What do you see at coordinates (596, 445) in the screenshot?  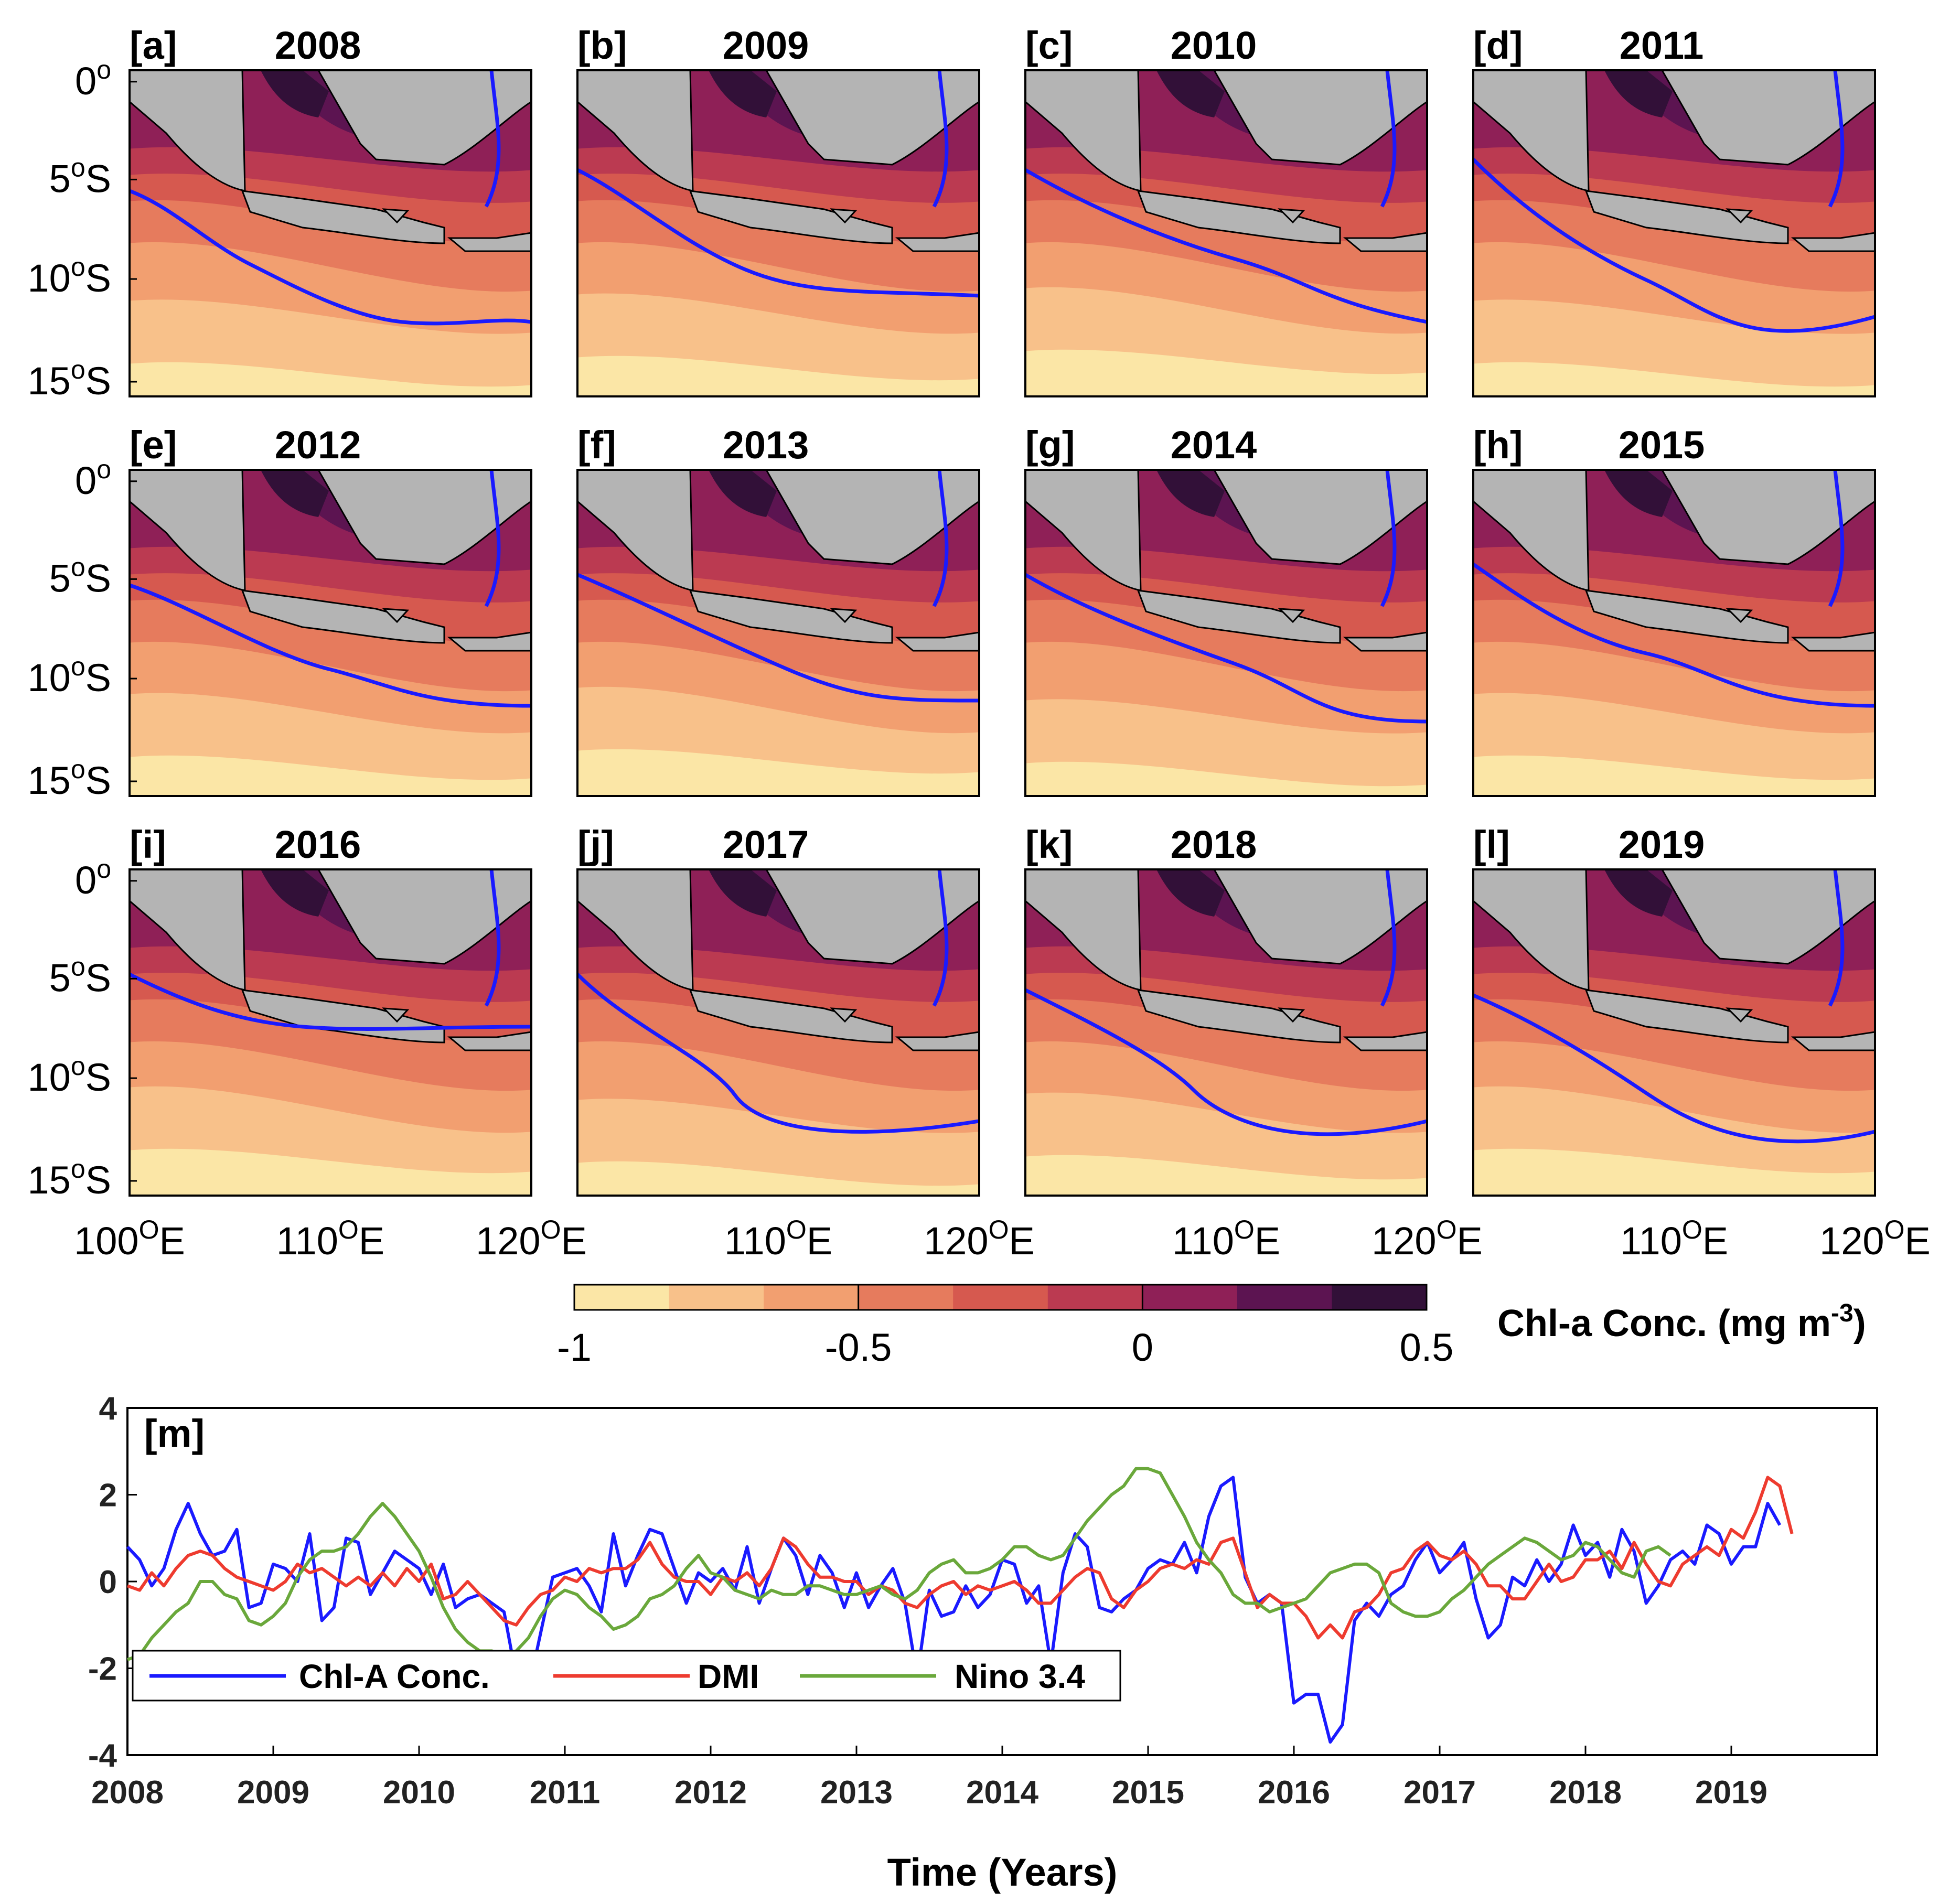 I see `panel-label: [f]` at bounding box center [596, 445].